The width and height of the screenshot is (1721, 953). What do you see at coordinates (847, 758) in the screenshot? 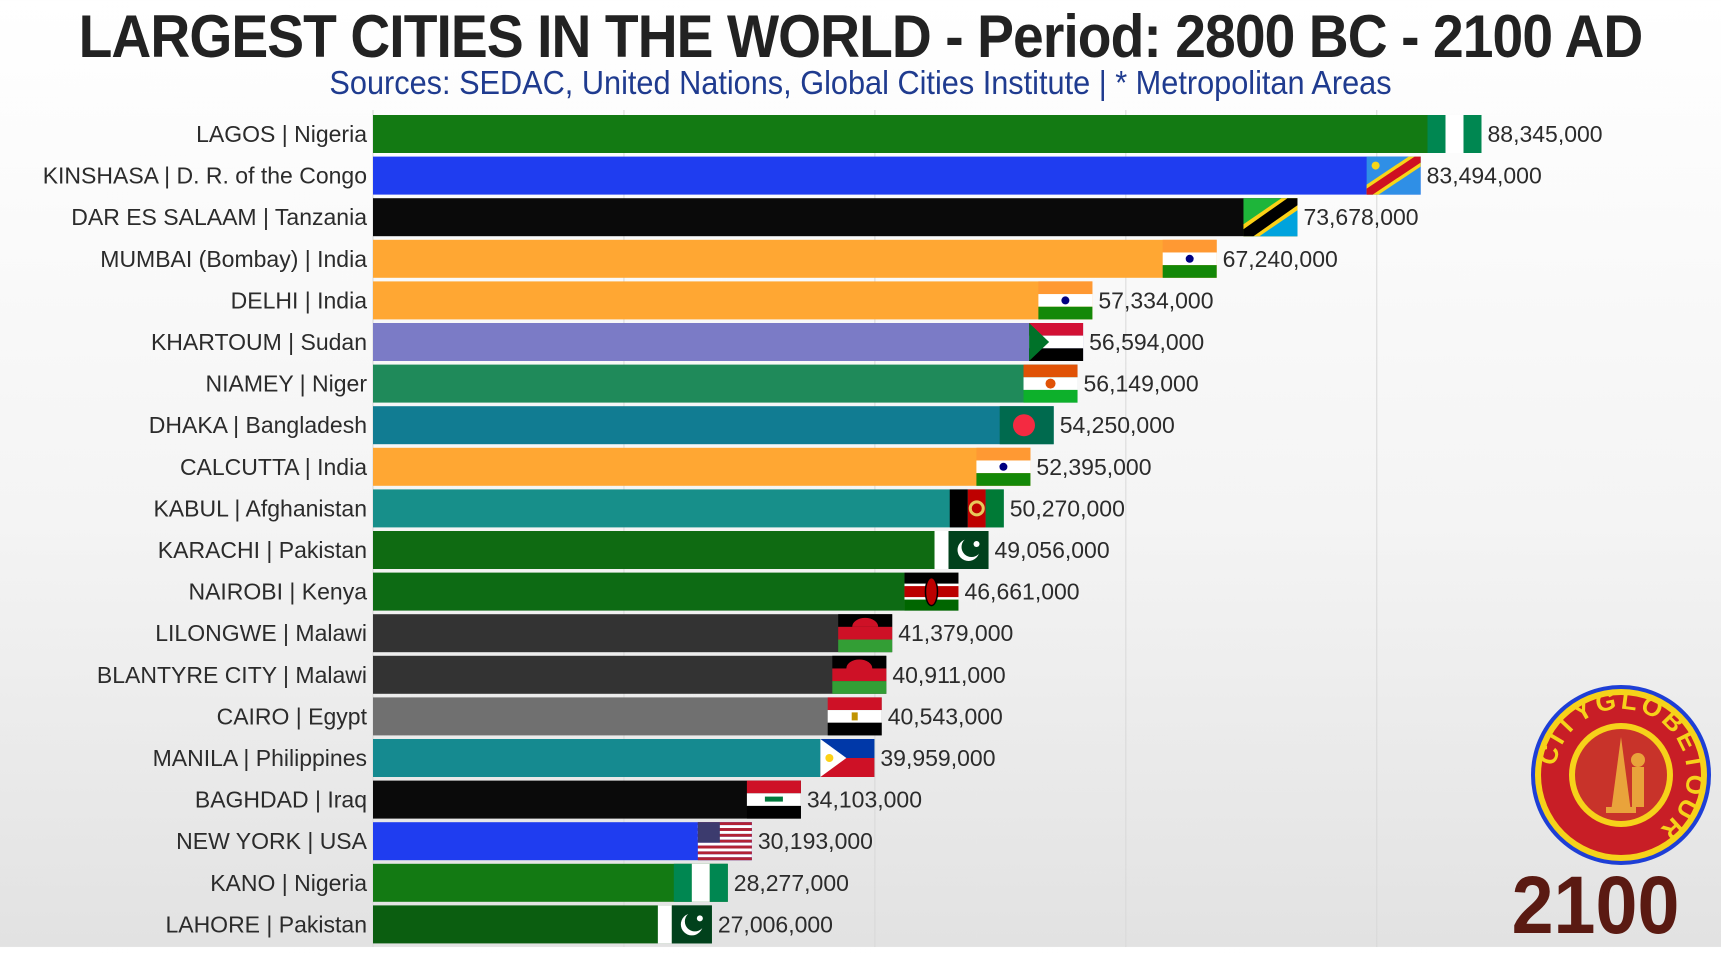
I see `flag-philippines` at bounding box center [847, 758].